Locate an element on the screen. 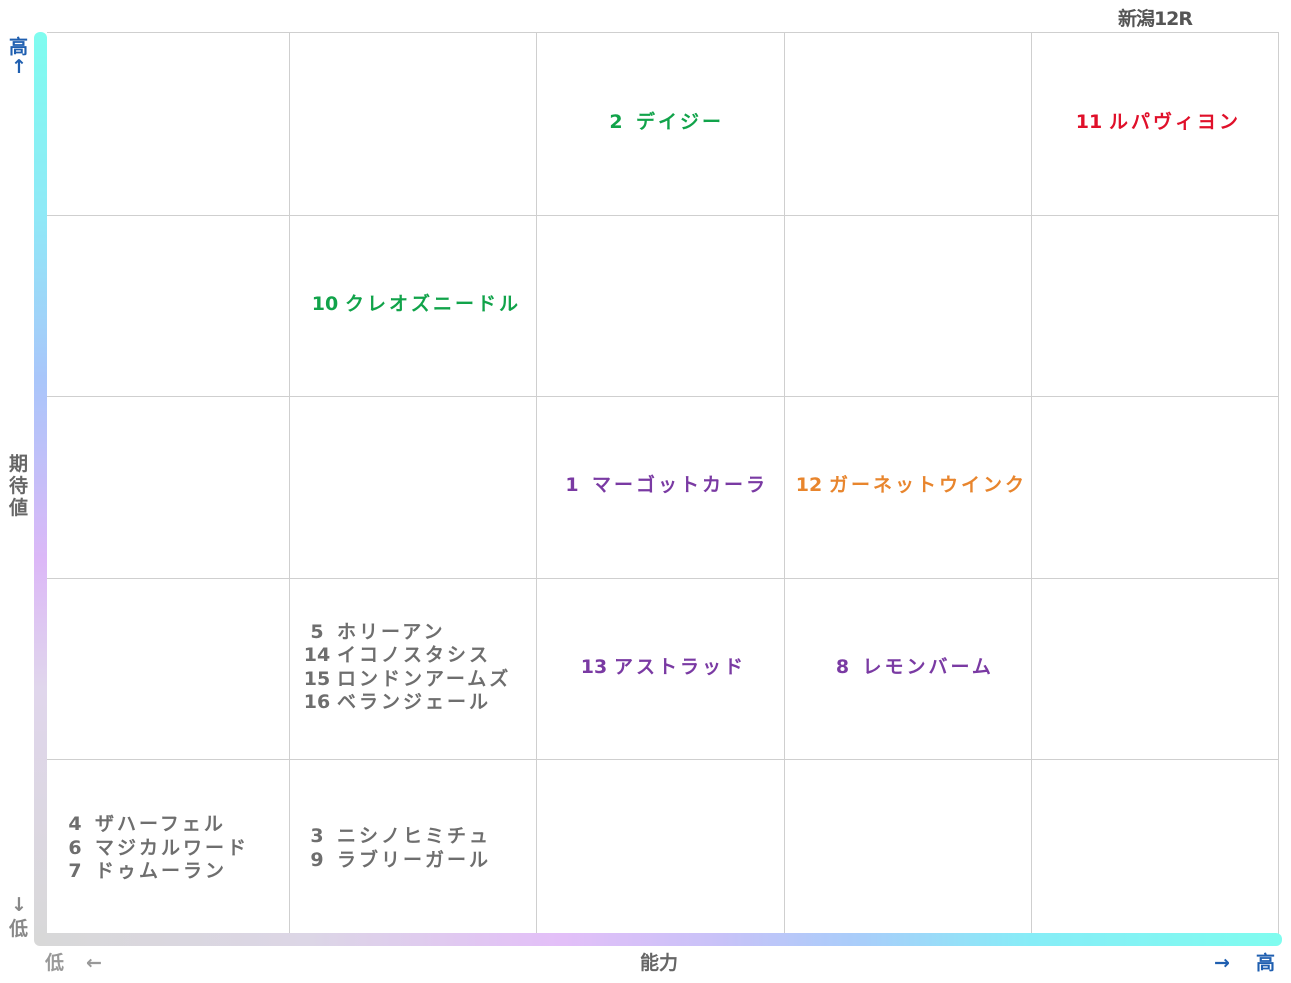  horse-name: デイジー is located at coordinates (680, 121).